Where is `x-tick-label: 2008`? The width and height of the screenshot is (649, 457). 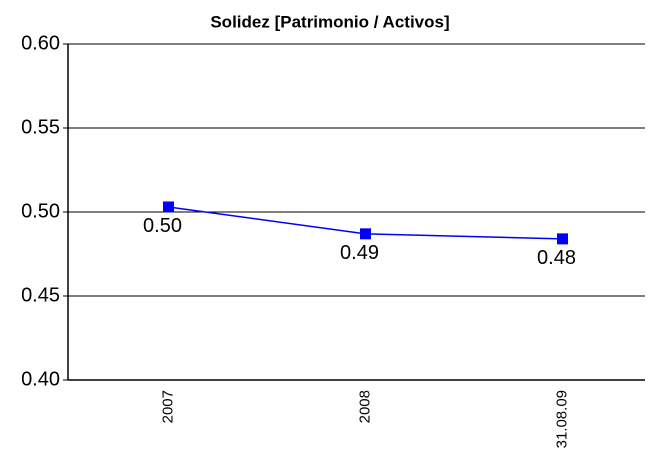
x-tick-label: 2008 is located at coordinates (364, 406).